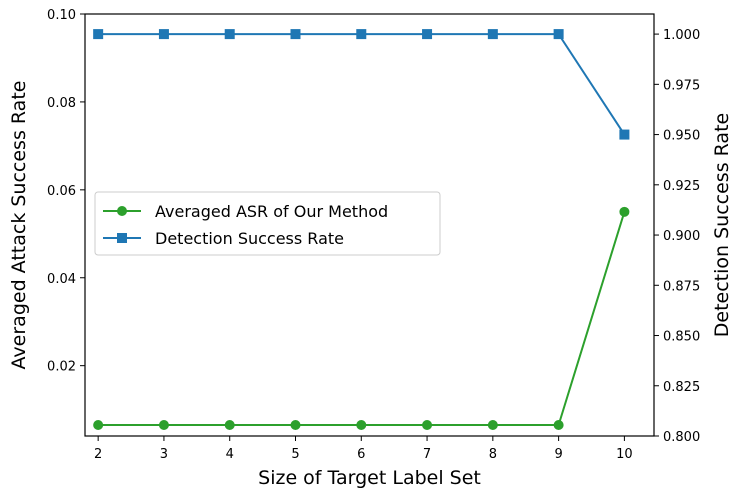 This screenshot has height=489, width=732. I want to click on left-y-tick-label-0.04: 0.04, so click(61, 279).